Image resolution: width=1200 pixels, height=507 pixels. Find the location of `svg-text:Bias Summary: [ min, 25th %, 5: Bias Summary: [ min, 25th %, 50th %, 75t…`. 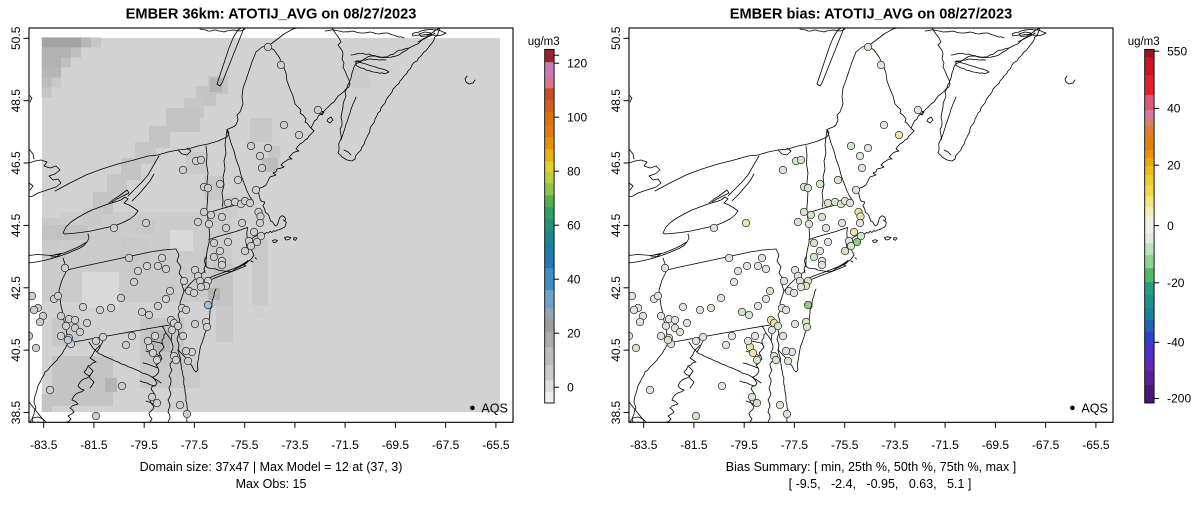

svg-text:Bias Summary: [ min, 25th %, 5: Bias Summary: [ min, 25th %, 50th %, 75t… is located at coordinates (871, 467).